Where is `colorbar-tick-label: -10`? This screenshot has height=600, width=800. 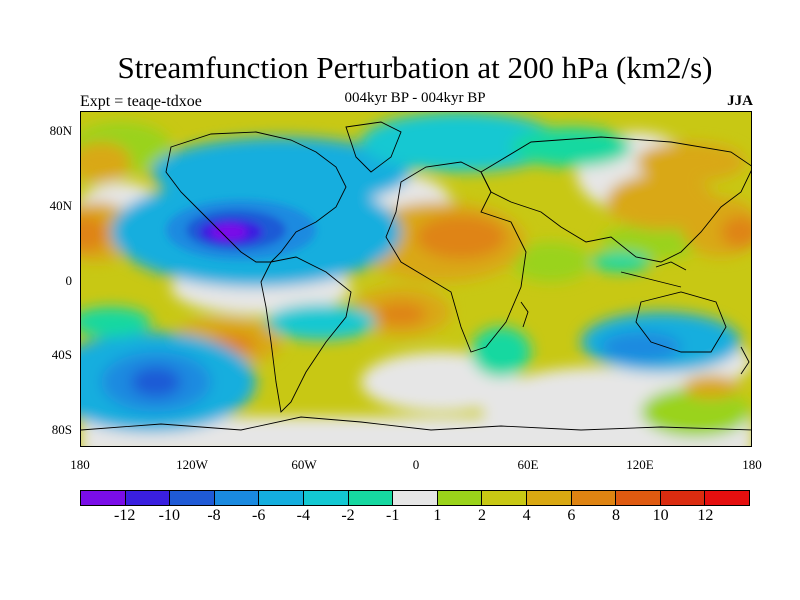
colorbar-tick-label: -10 is located at coordinates (169, 515).